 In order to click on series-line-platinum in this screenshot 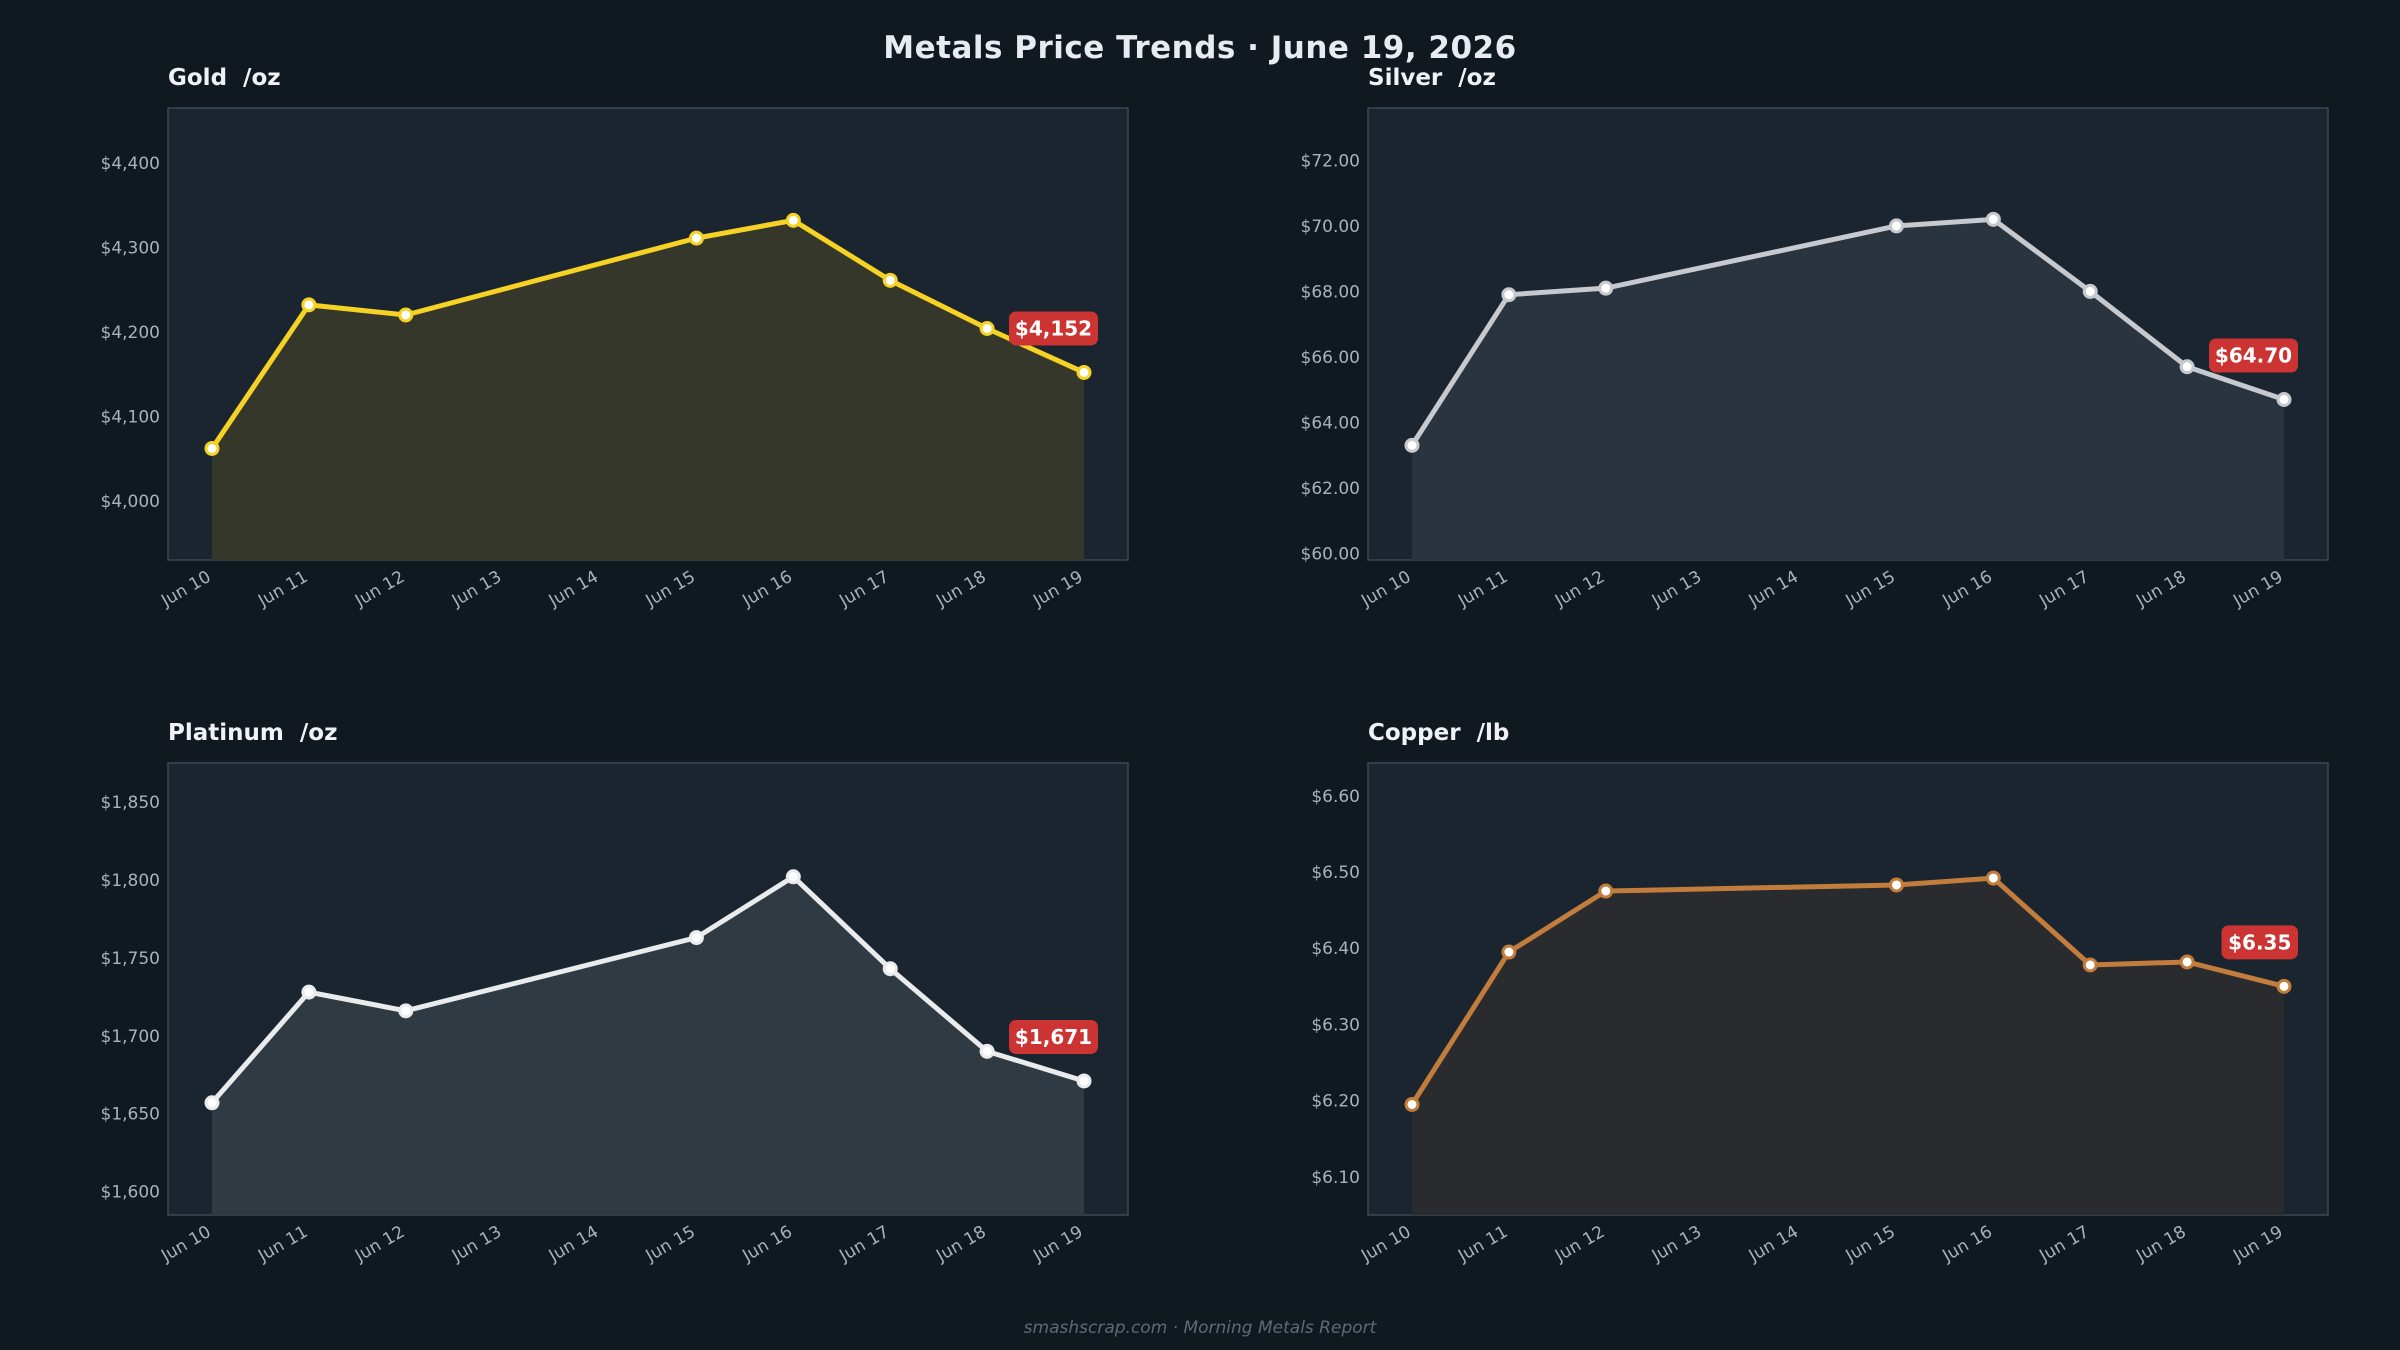, I will do `click(648, 990)`.